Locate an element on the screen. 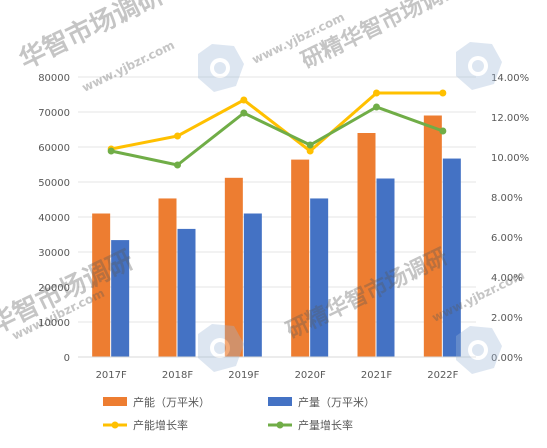  left-tick-label: 50000 is located at coordinates (54, 183).